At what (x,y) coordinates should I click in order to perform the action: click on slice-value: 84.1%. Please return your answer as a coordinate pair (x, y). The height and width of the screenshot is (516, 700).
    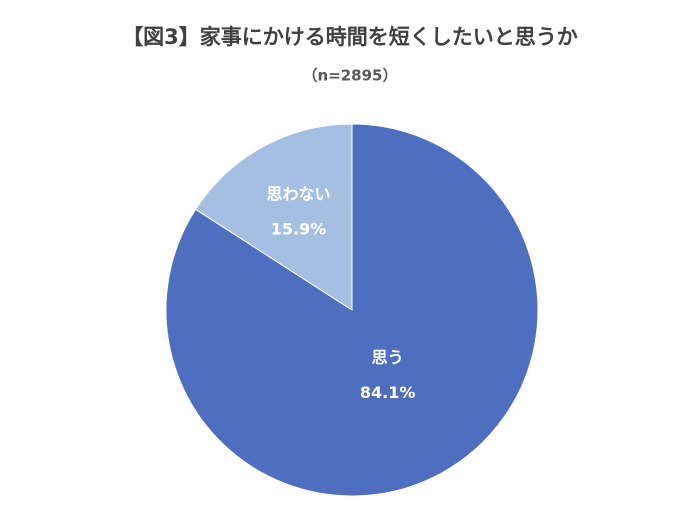
    Looking at the image, I should click on (388, 392).